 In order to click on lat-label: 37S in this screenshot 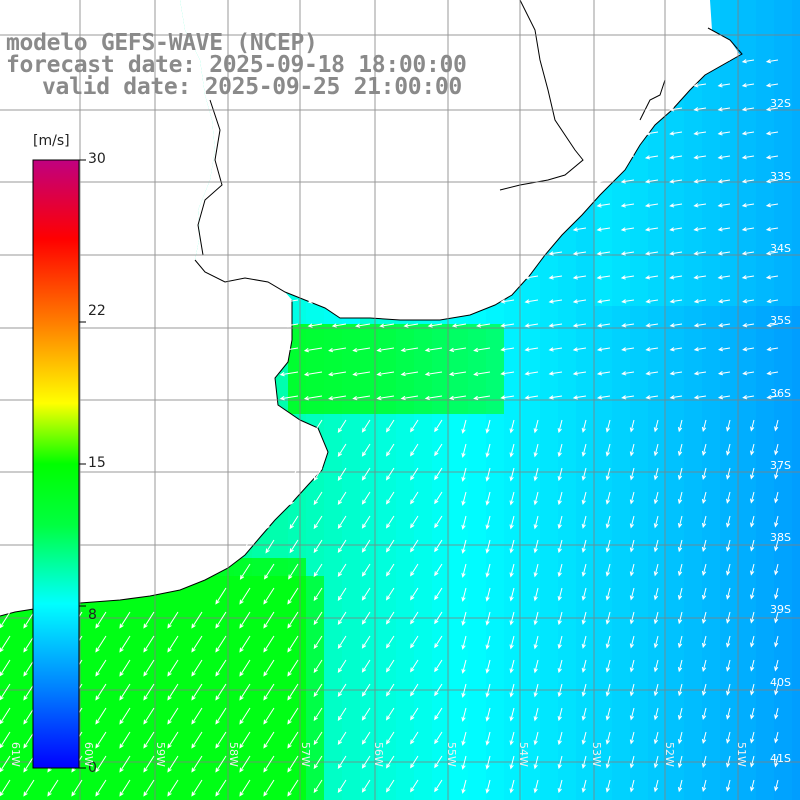, I will do `click(780, 465)`.